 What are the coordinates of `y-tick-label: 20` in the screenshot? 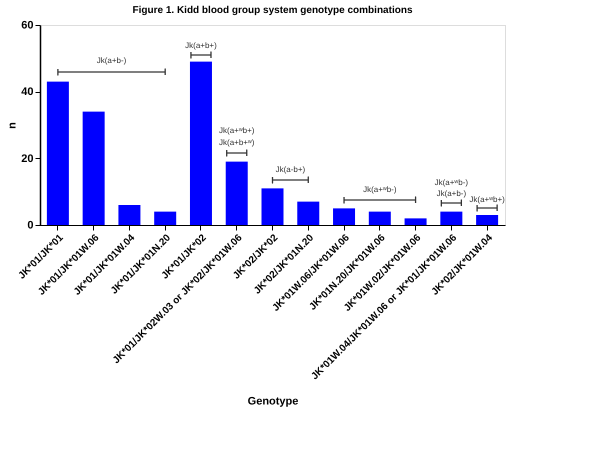 It's located at (27, 158).